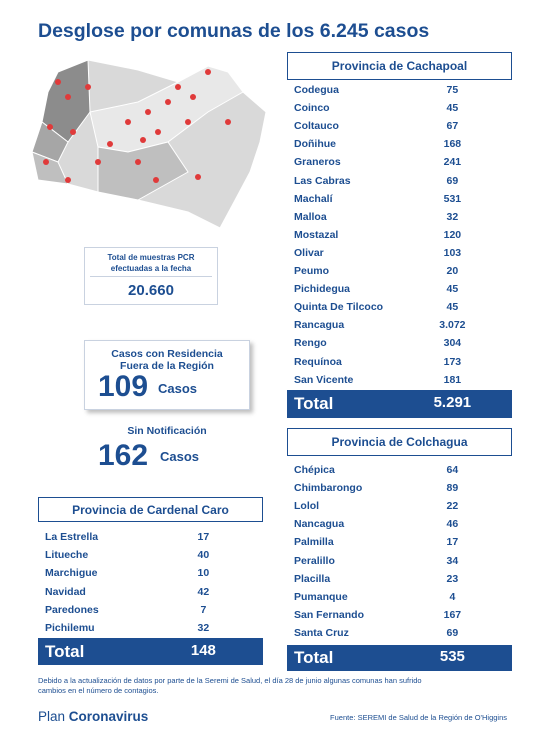 Image resolution: width=533 pixels, height=741 pixels. I want to click on row-name: Mostazal, so click(316, 234).